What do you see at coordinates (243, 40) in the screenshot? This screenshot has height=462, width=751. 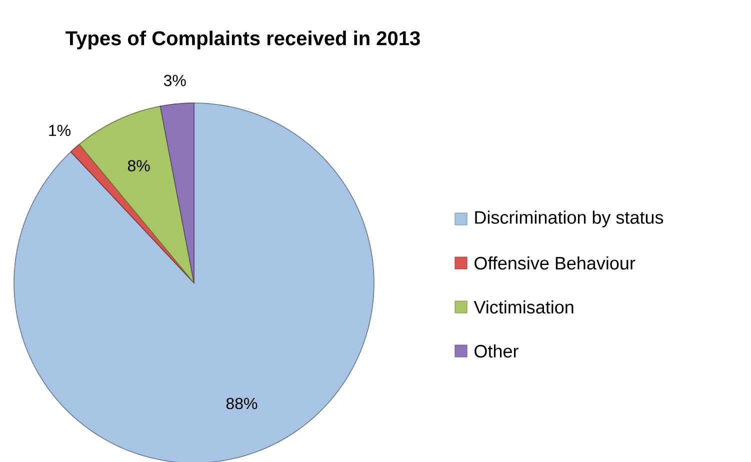 I see `chart-title: Types of Complaints received in 2013` at bounding box center [243, 40].